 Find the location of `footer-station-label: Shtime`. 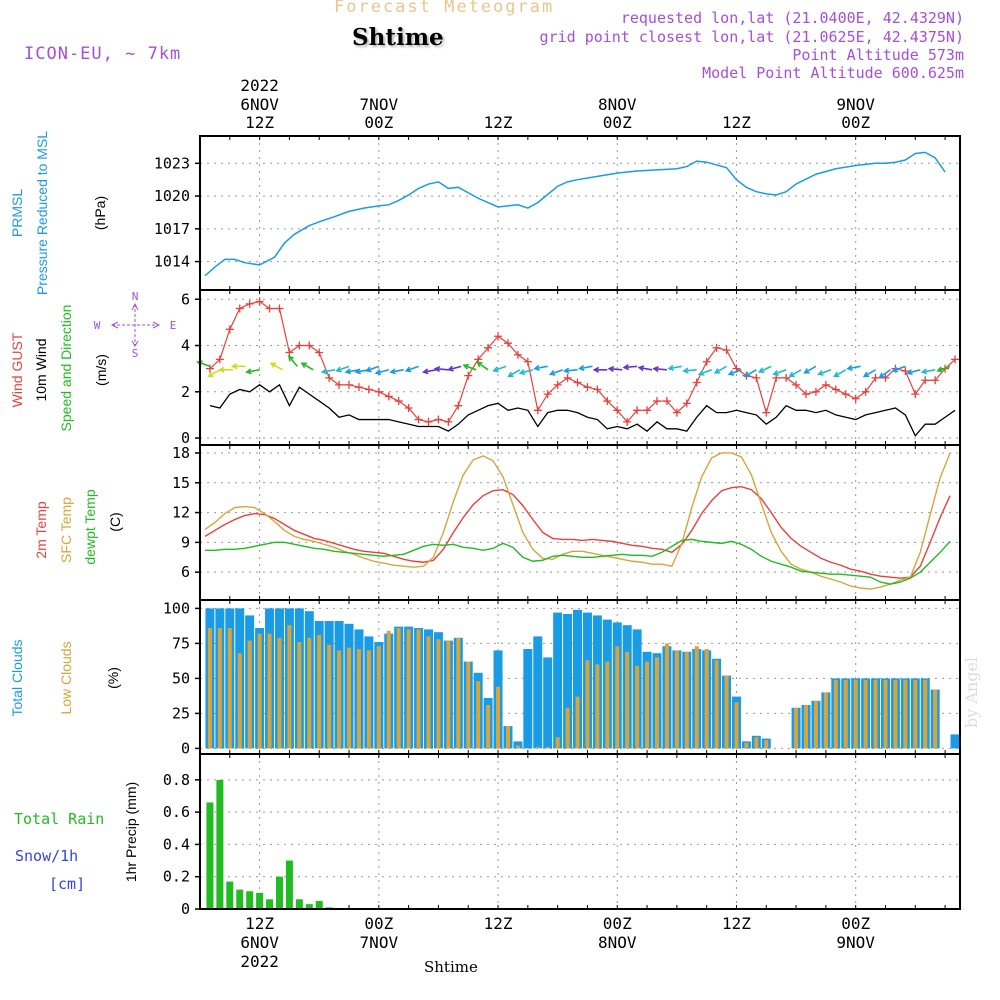

footer-station-label: Shtime is located at coordinates (451, 967).